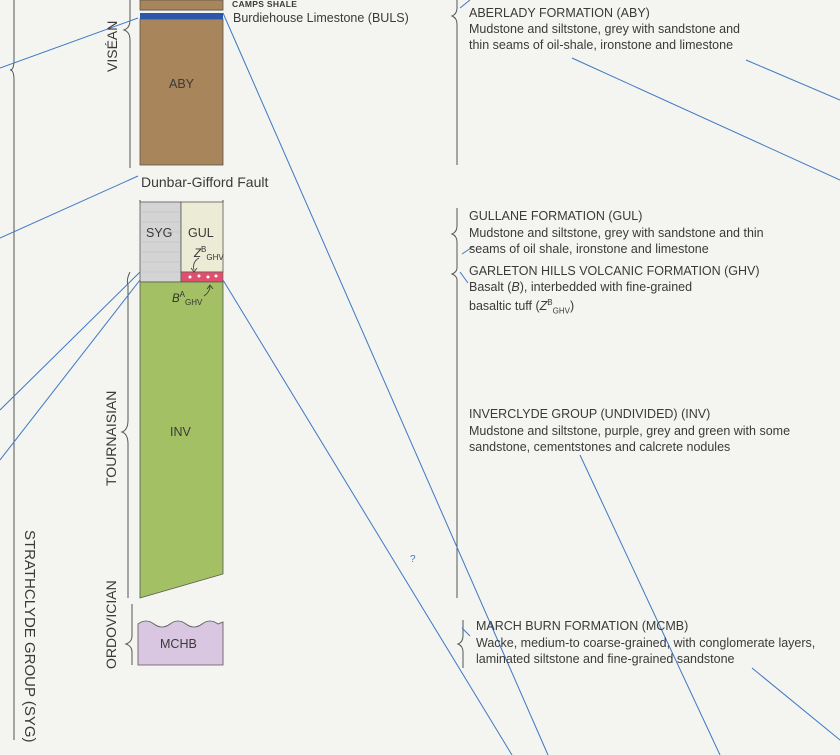 Image resolution: width=840 pixels, height=755 pixels. I want to click on query-mark: ?, so click(413, 559).